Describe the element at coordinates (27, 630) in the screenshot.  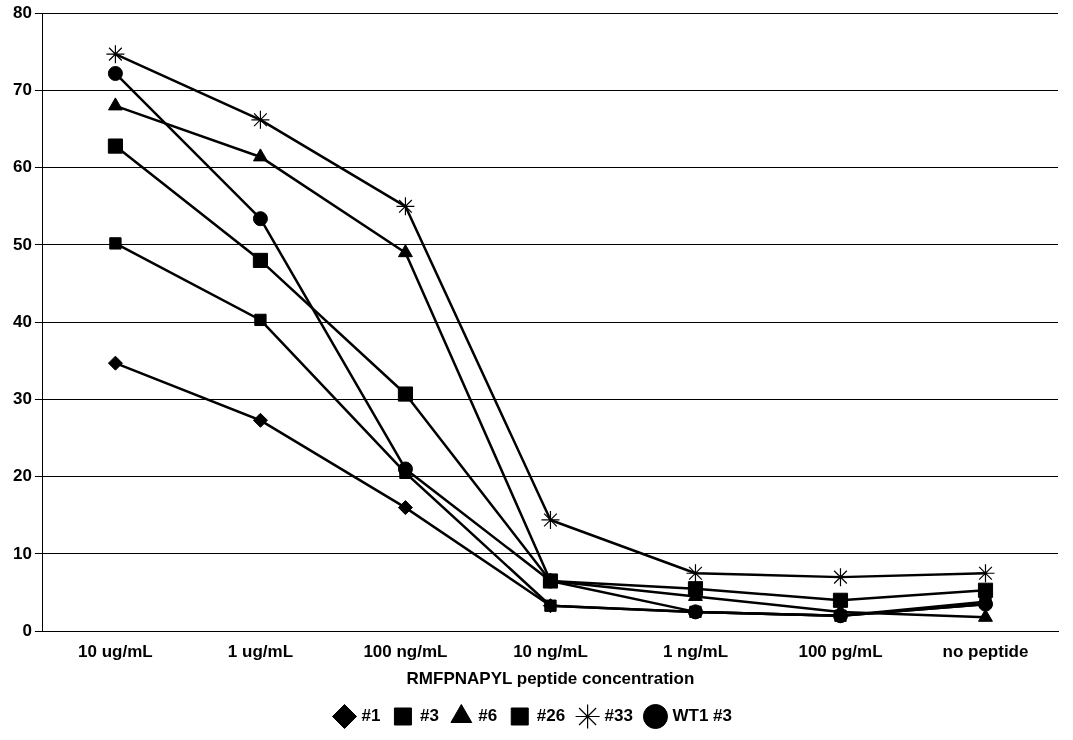
I see `y-tick-label: 0` at that location.